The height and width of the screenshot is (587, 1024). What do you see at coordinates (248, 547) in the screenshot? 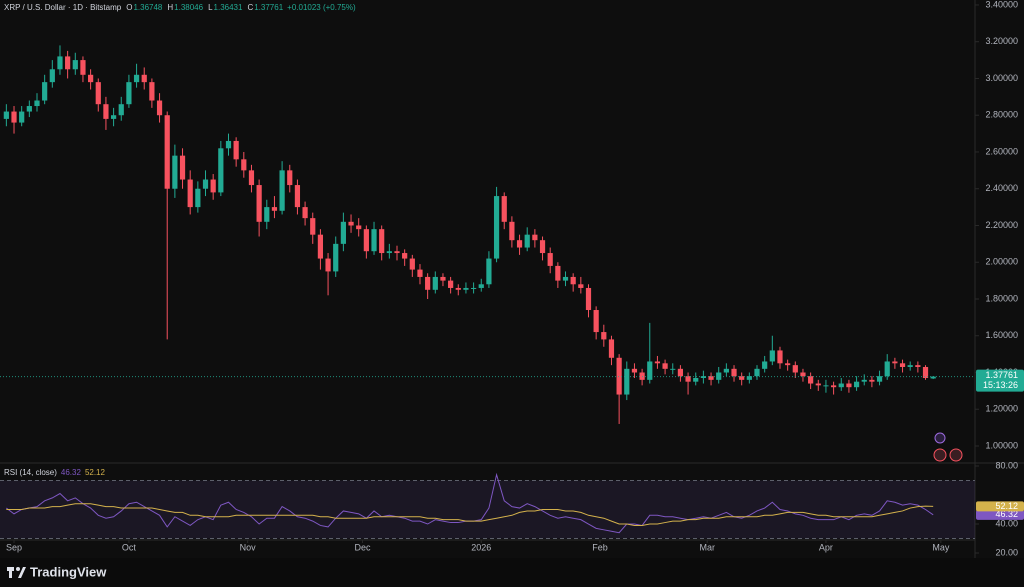
I see `x-tick-label: Nov` at bounding box center [248, 547].